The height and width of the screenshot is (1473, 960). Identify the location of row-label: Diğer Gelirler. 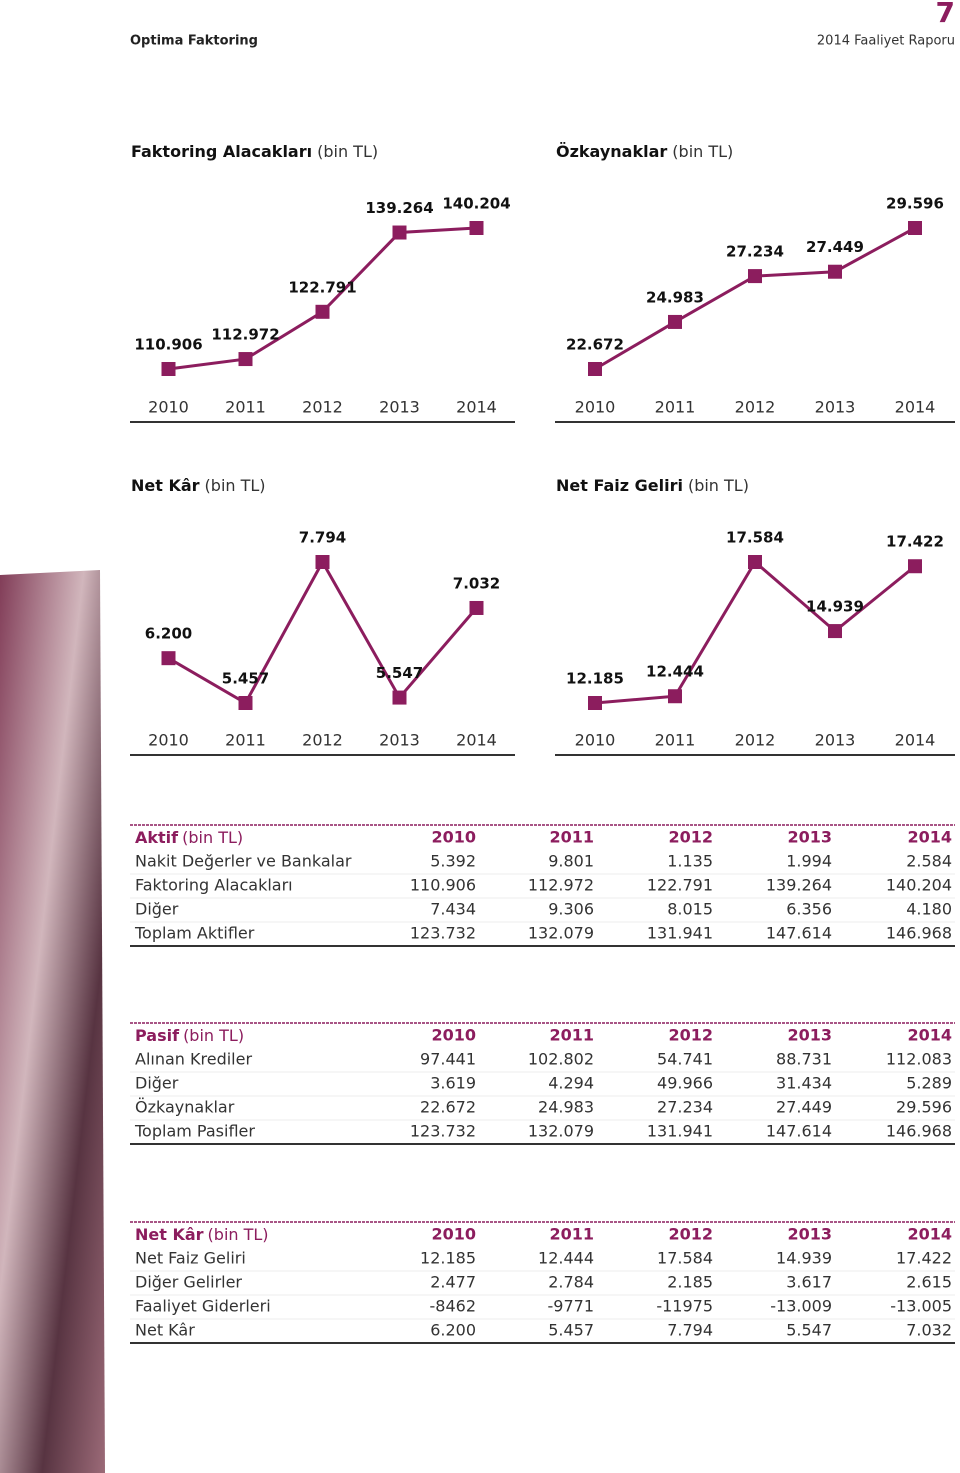
(188, 1282).